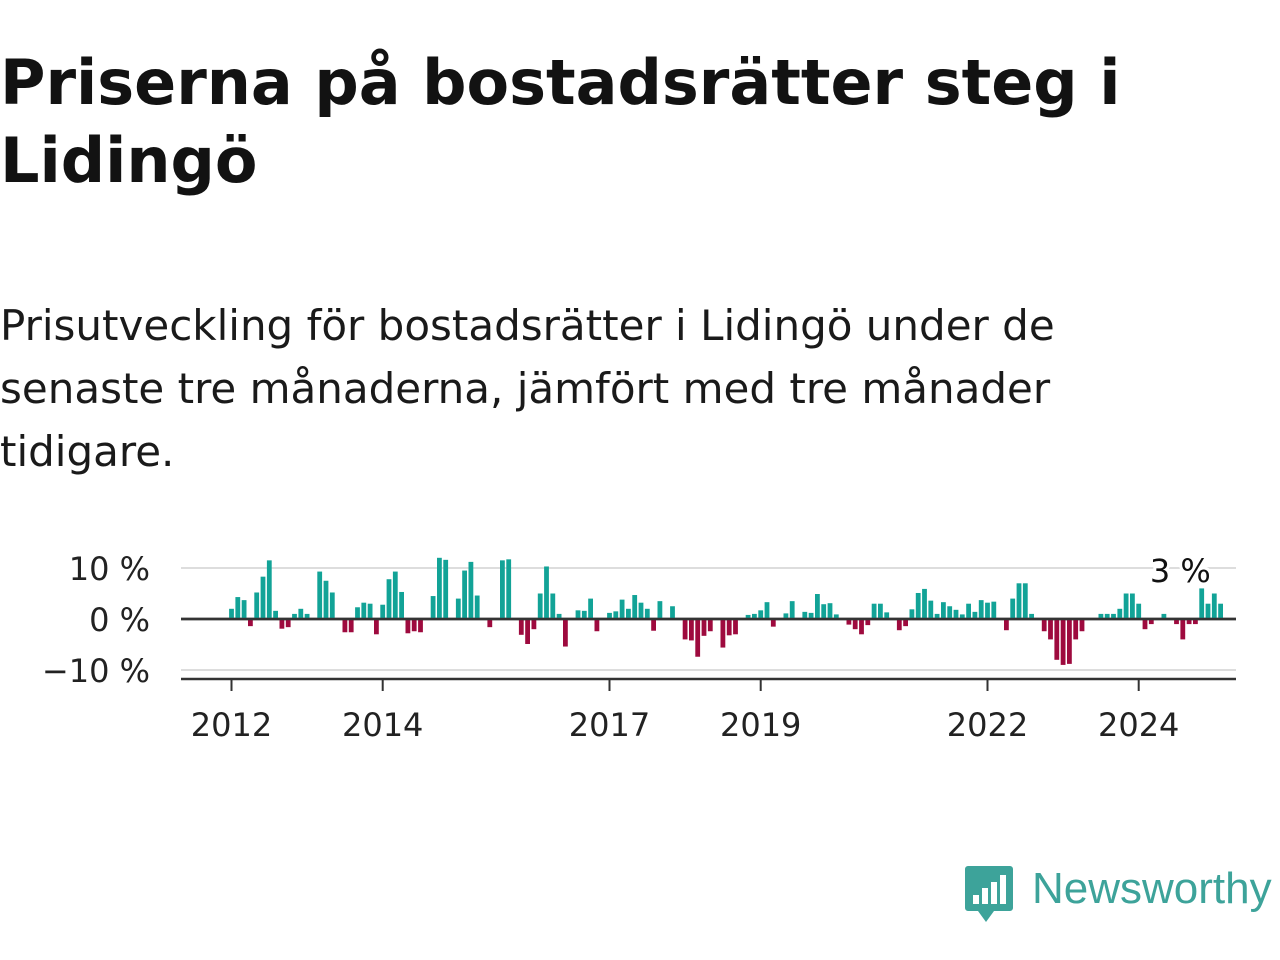  I want to click on y-tick-label: 10 %, so click(109, 569).